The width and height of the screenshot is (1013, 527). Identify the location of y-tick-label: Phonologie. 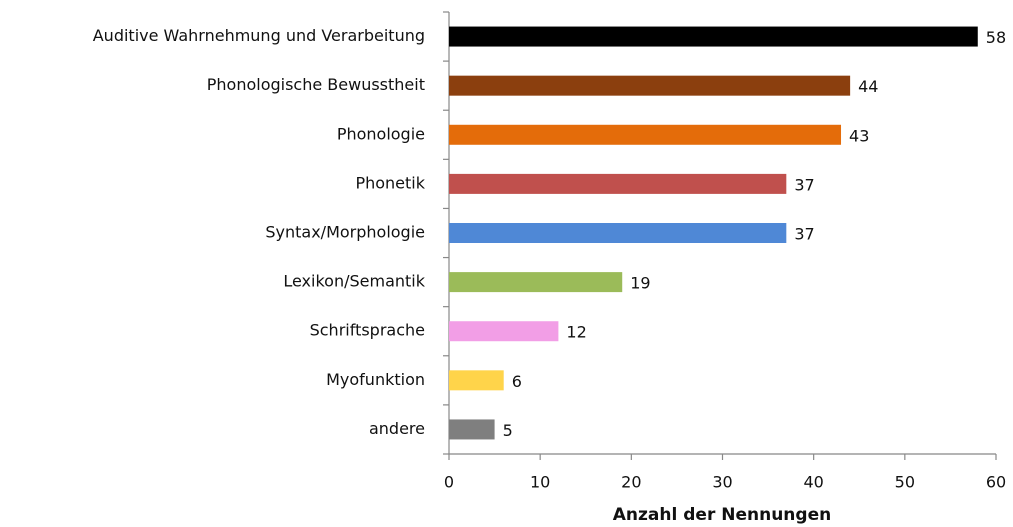
(381, 133).